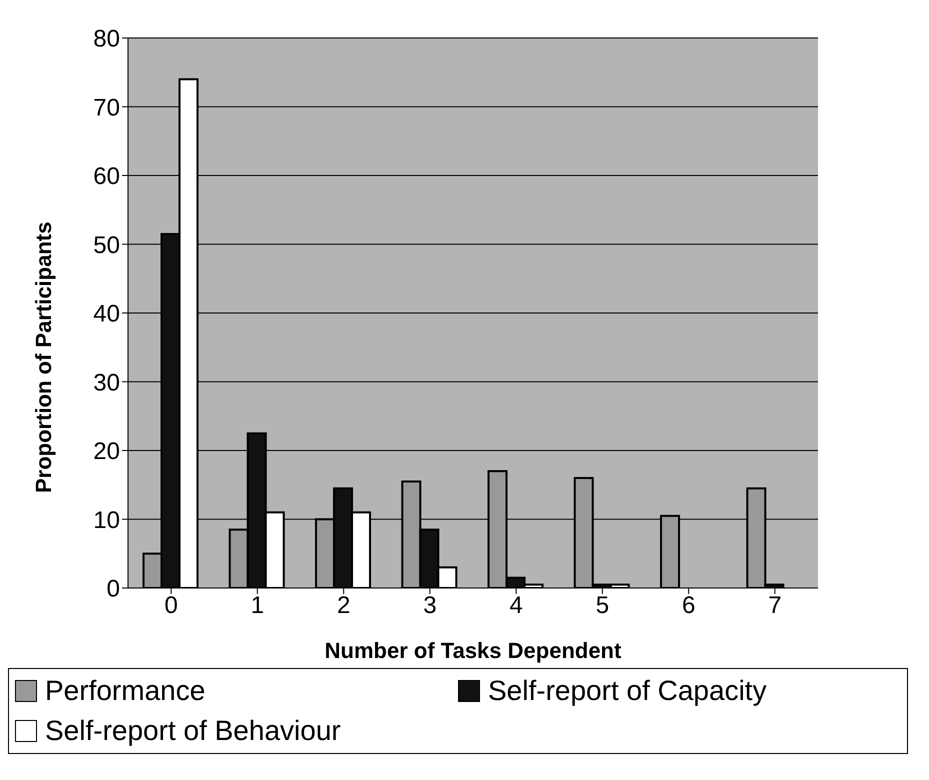 This screenshot has width=929, height=780. Describe the element at coordinates (106, 382) in the screenshot. I see `y-tick-label: 30` at that location.